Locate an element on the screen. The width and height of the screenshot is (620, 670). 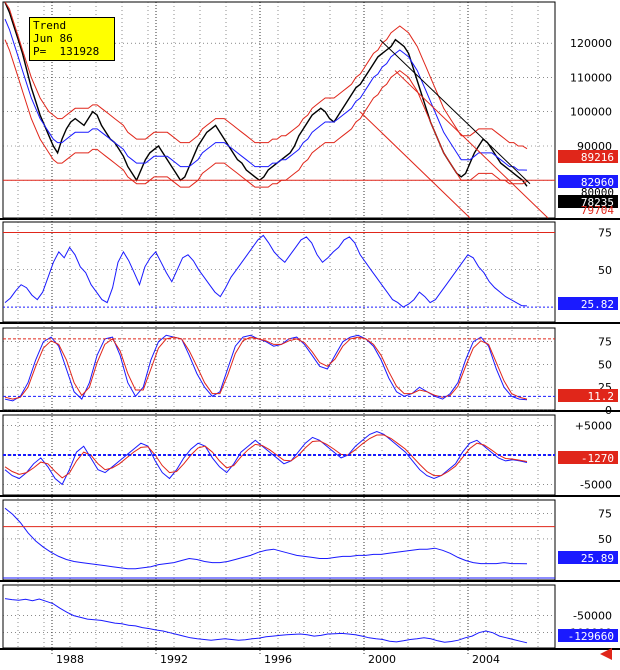
y-tick-label: 110000 is located at coordinates (591, 77).